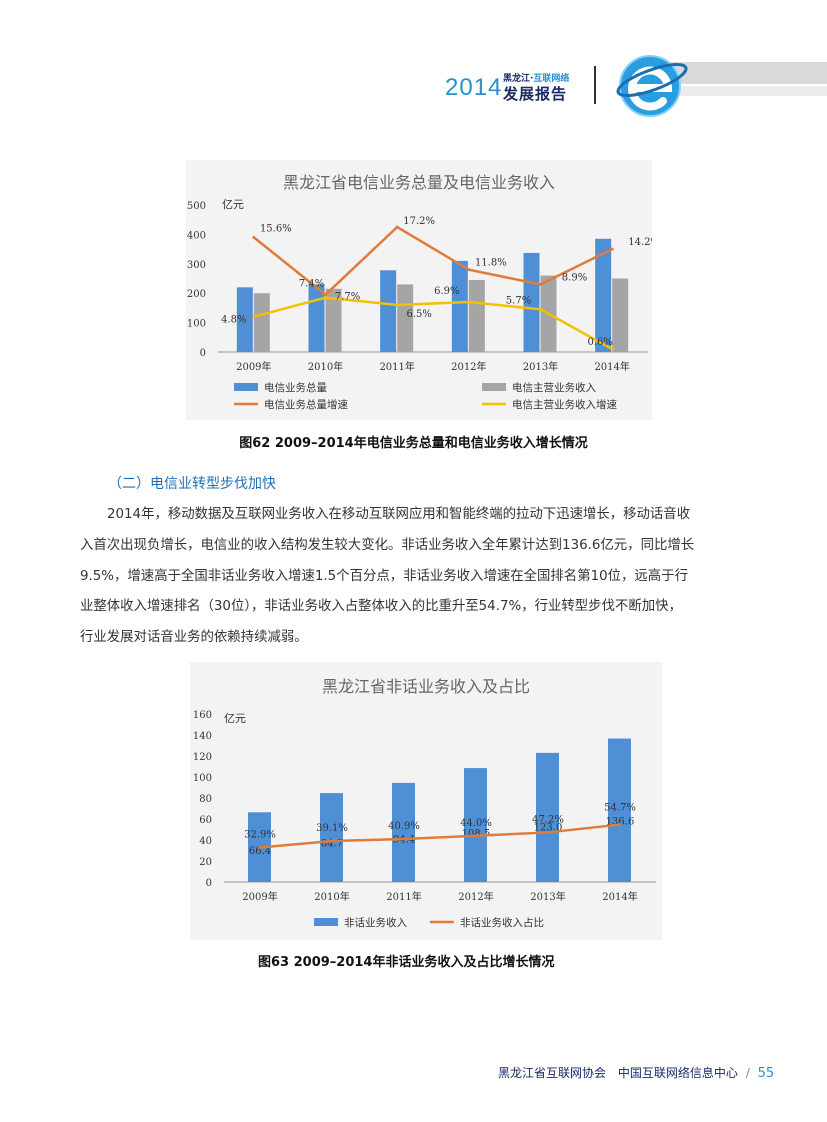 The image size is (827, 1122). Describe the element at coordinates (518, 300) in the screenshot. I see `line-data-label: 5.7%` at that location.